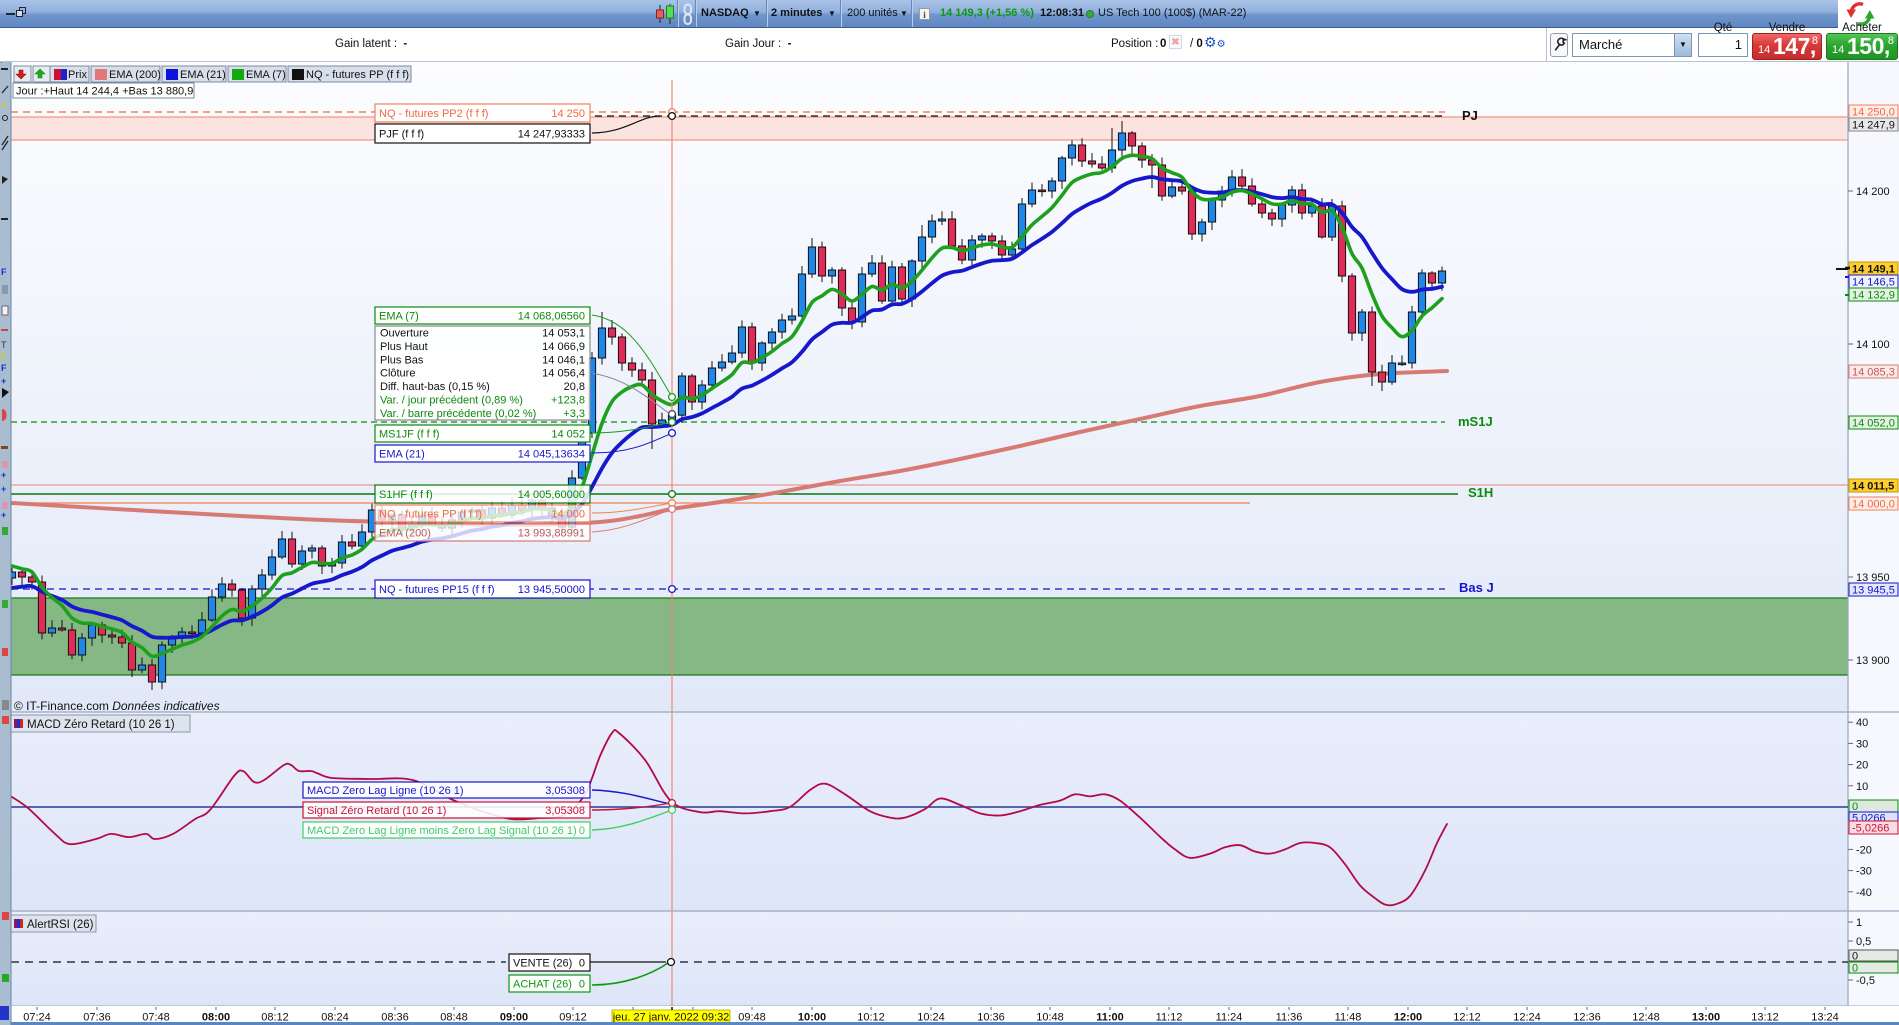  I want to click on svg-text: 14 011,5, so click(1873, 487).